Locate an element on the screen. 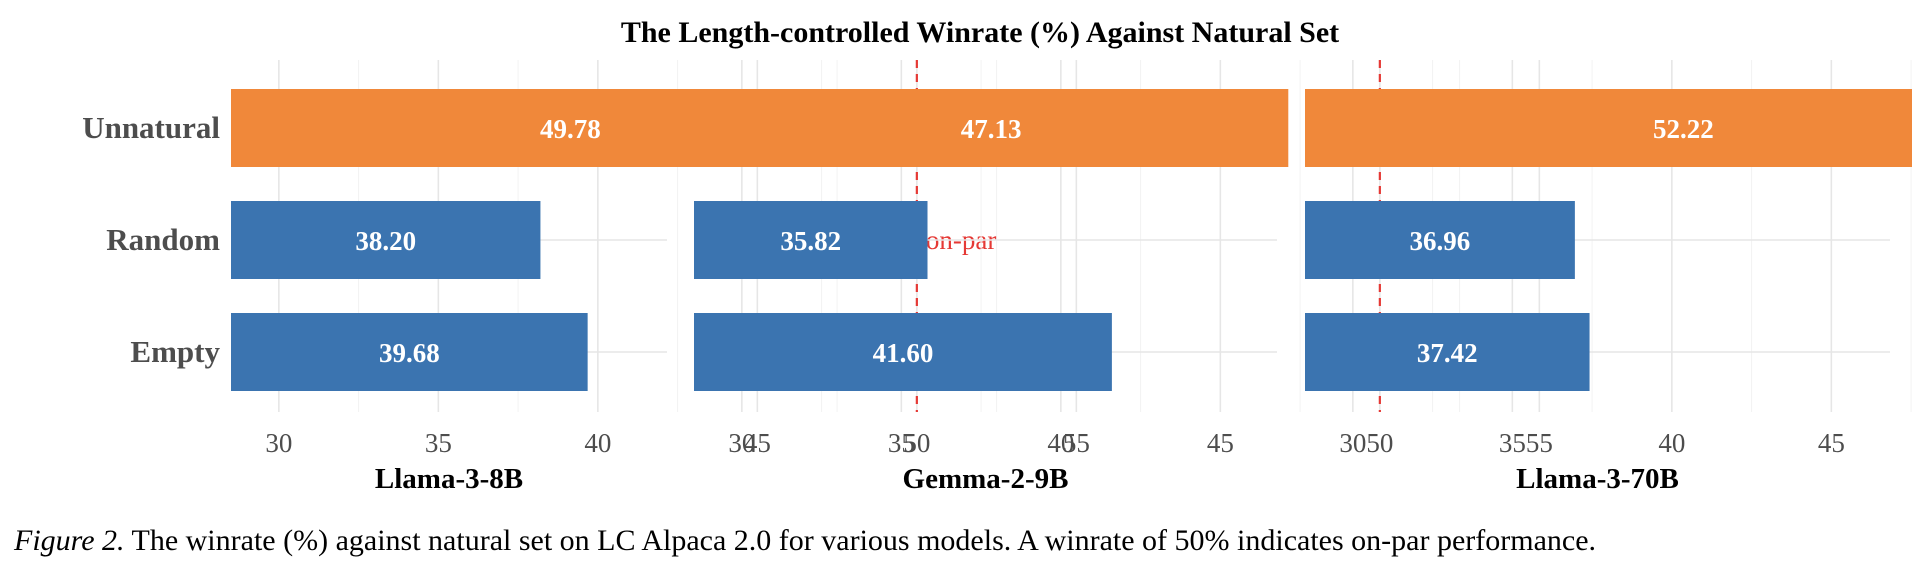 The width and height of the screenshot is (1912, 588). figure-number: Figure 2. is located at coordinates (69, 540).